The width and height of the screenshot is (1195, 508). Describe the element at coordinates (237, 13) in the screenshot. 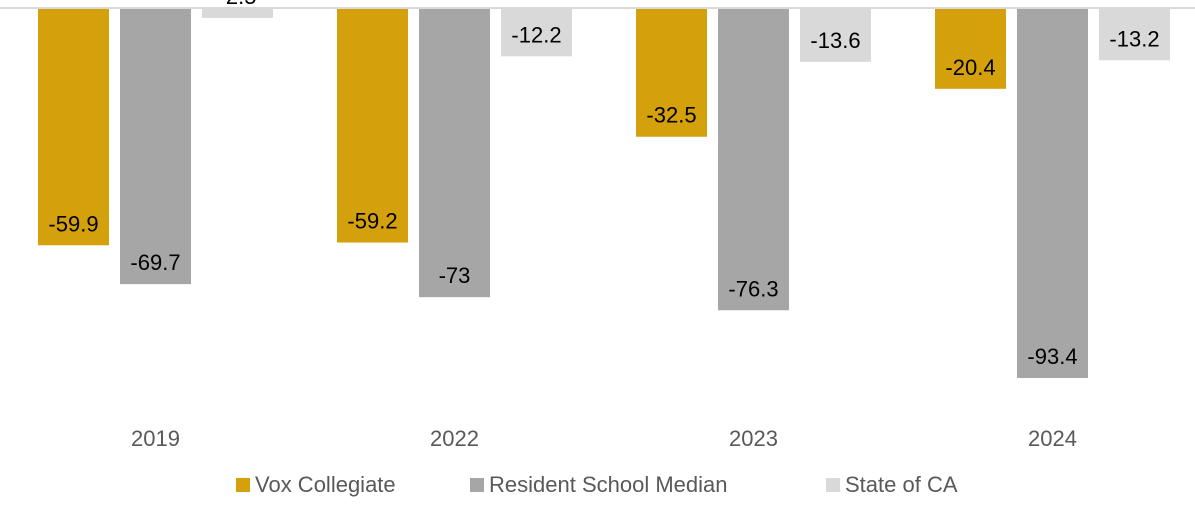

I see `bar-state-of-ca-2019` at that location.